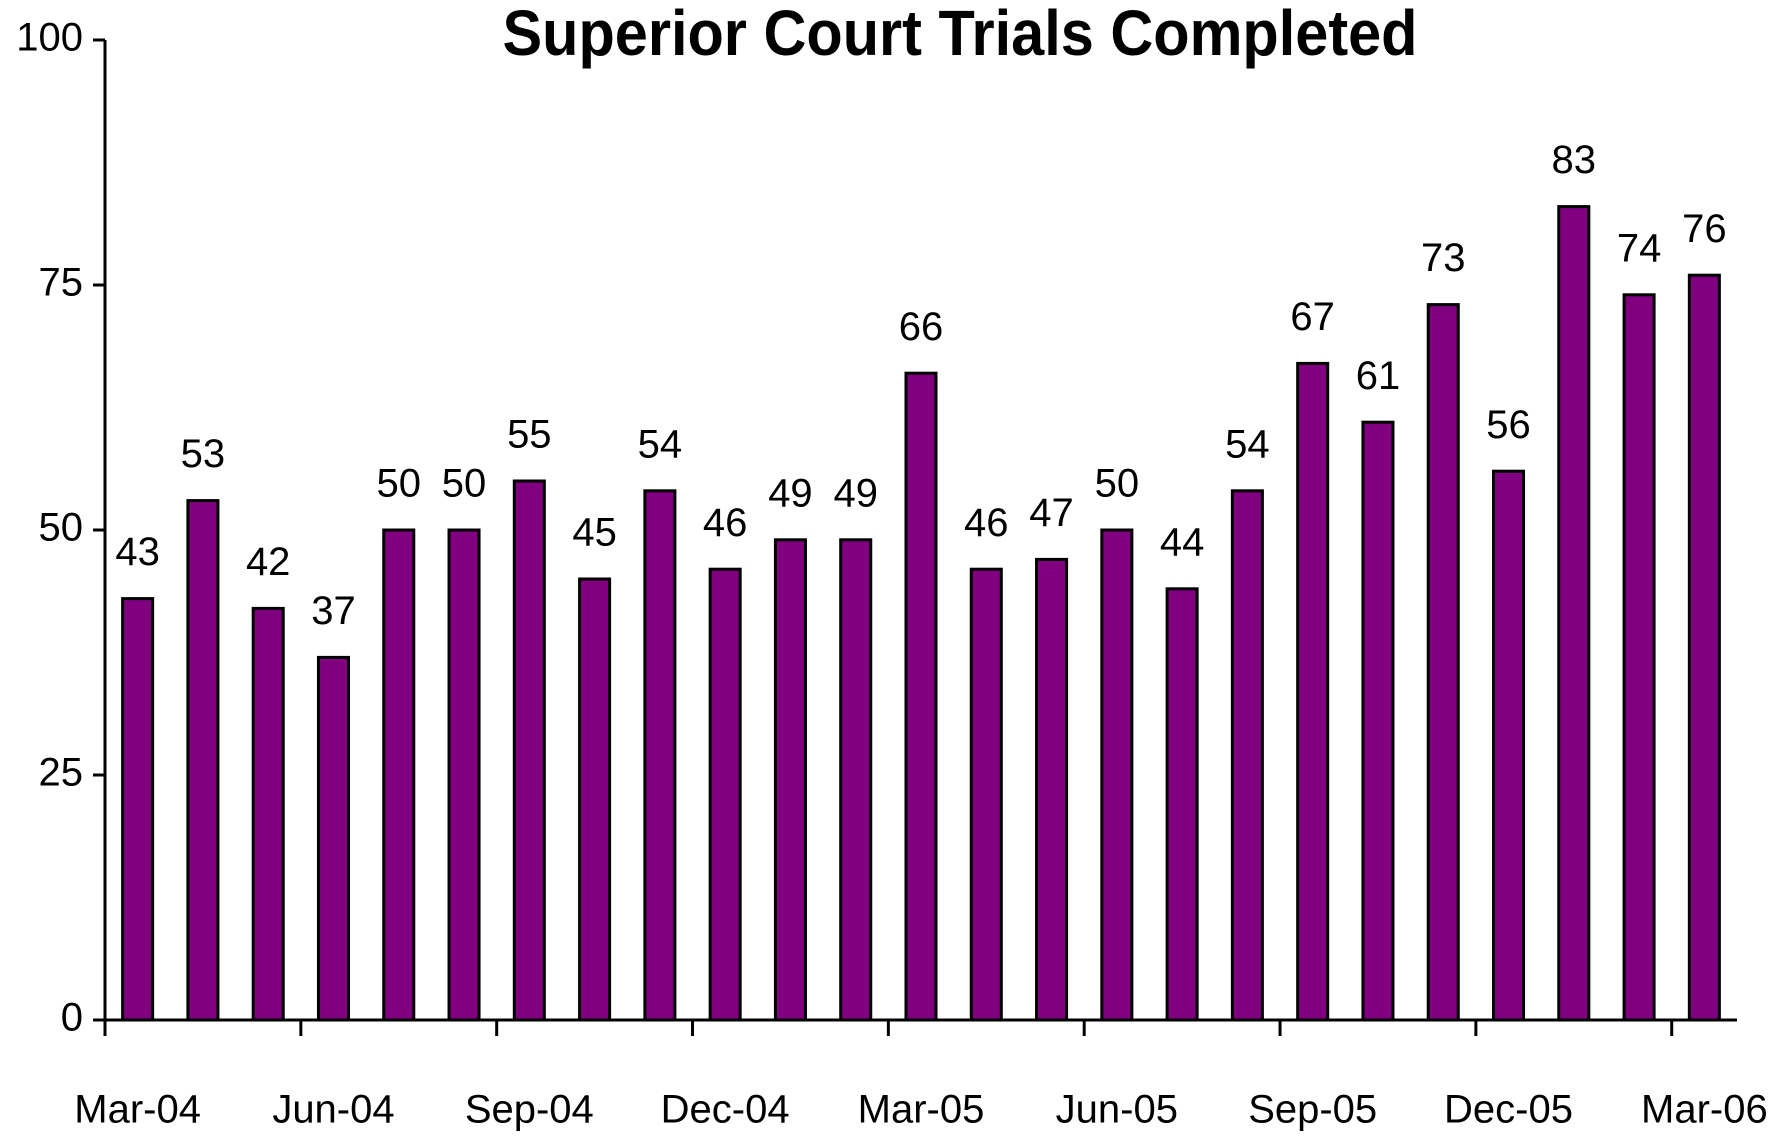 The image size is (1772, 1142). I want to click on data-label: 47, so click(1051, 513).